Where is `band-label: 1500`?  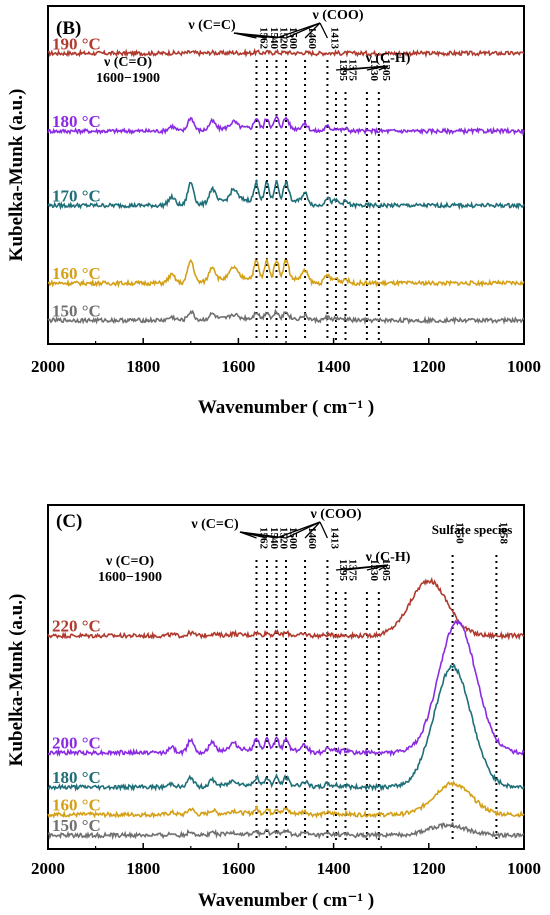 band-label: 1500 is located at coordinates (293, 38).